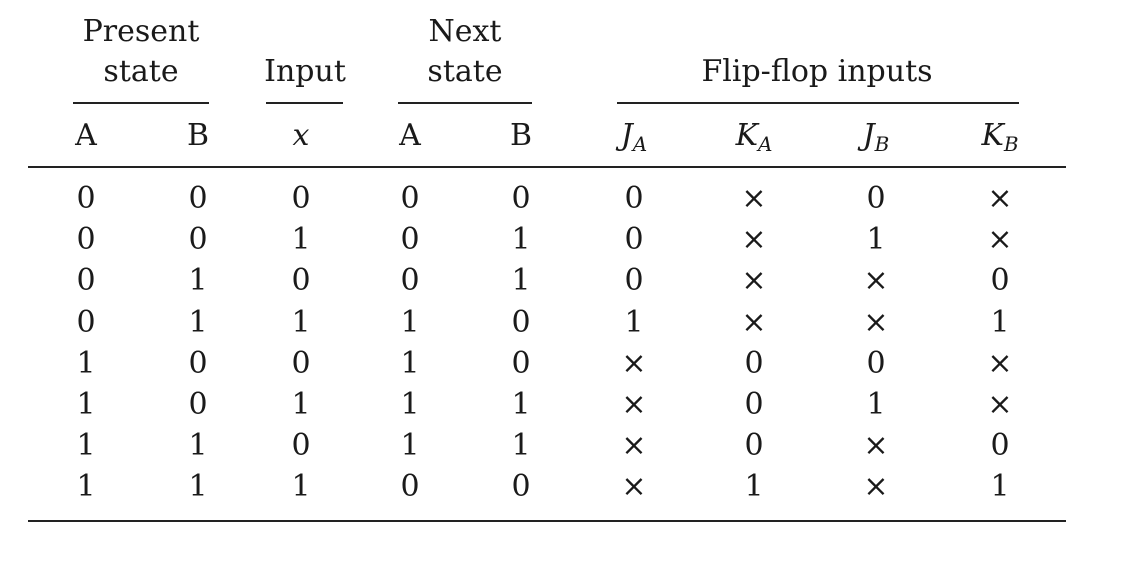 This screenshot has width=1146, height=574. I want to click on group-header-next-state-line2: state, so click(465, 71).